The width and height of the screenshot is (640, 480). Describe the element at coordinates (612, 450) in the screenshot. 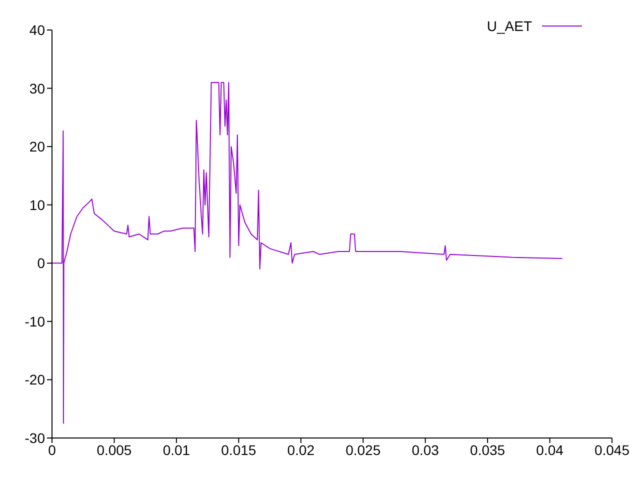

I see `x-tick-label: 0.045` at that location.